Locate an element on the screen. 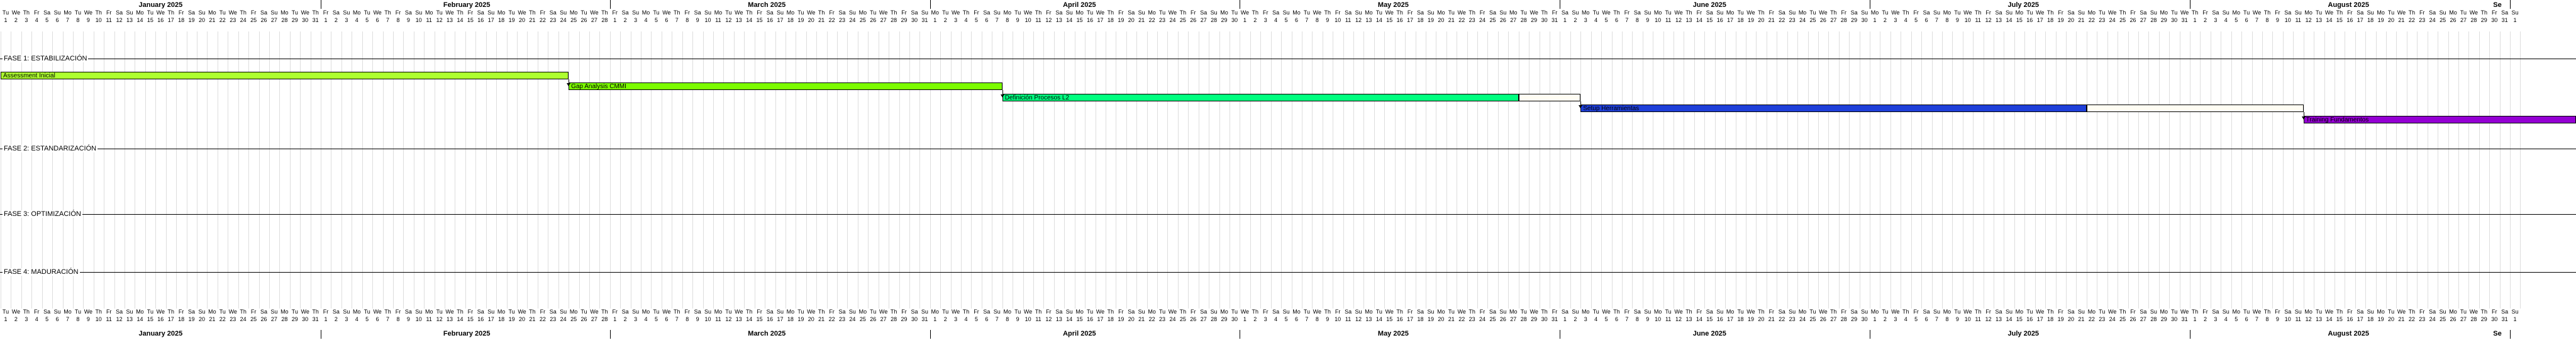 This screenshot has width=2576, height=340. task-bar-assessment-inicial: Assessment Inicial is located at coordinates (285, 75).